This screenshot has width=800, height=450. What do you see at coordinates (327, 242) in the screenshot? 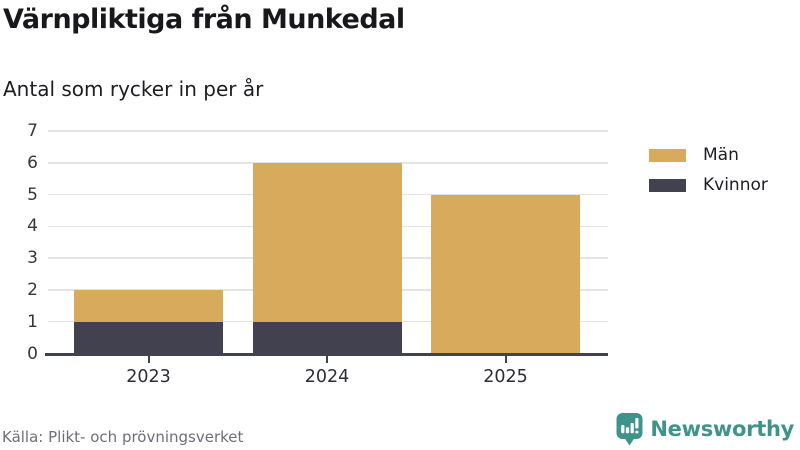
I see `bar-2024-män` at bounding box center [327, 242].